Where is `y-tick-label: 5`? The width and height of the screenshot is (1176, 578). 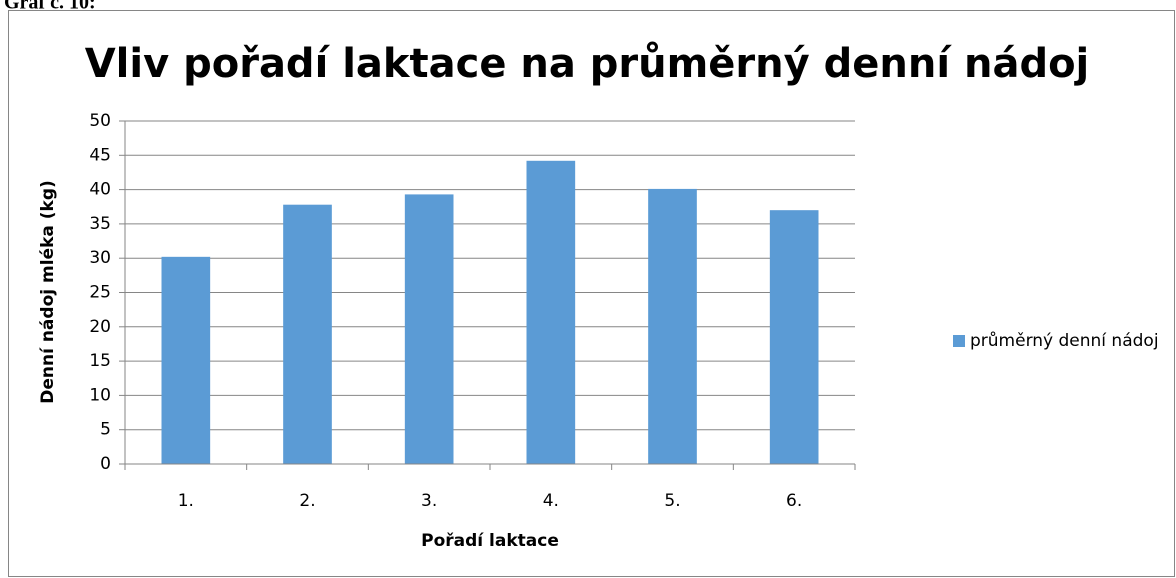 y-tick-label: 5 is located at coordinates (105, 430).